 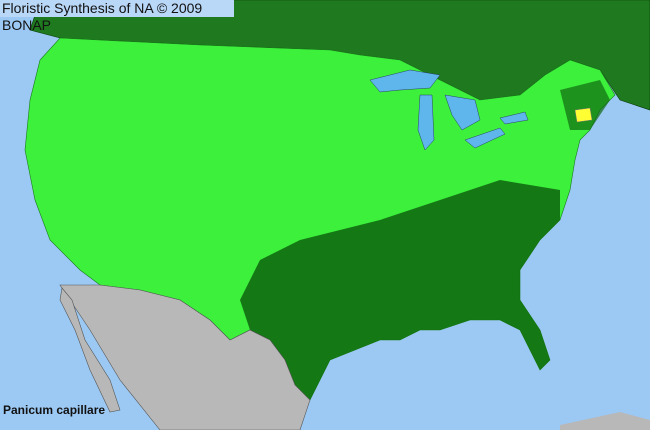 I want to click on cuba, so click(x=605, y=421).